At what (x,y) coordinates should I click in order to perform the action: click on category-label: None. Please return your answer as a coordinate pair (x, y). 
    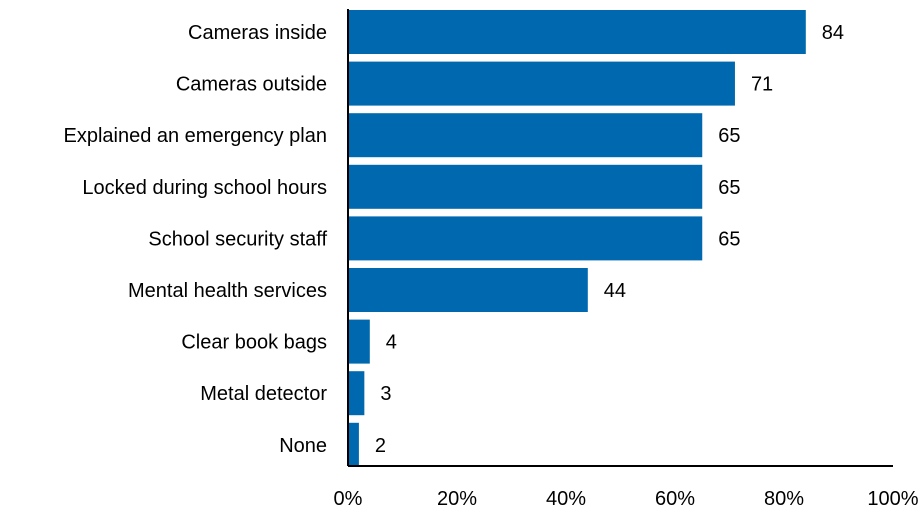
    Looking at the image, I should click on (303, 446).